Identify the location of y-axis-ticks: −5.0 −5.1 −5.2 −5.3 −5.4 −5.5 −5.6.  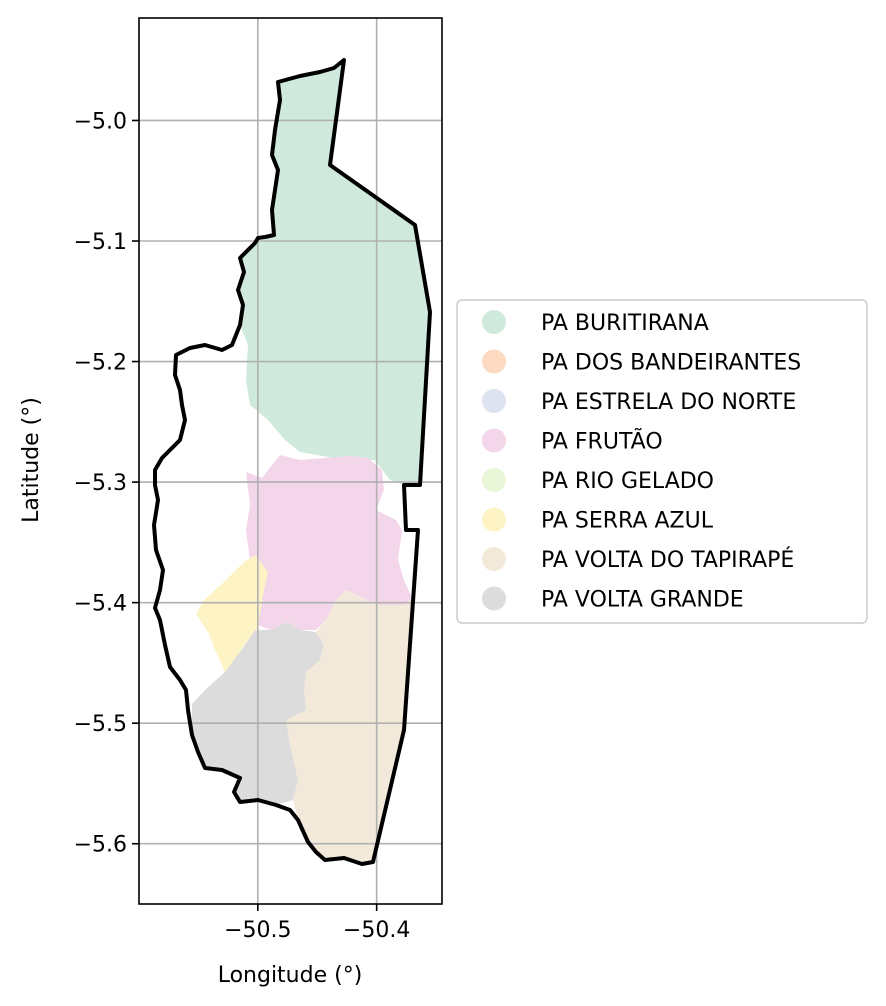
(106, 483).